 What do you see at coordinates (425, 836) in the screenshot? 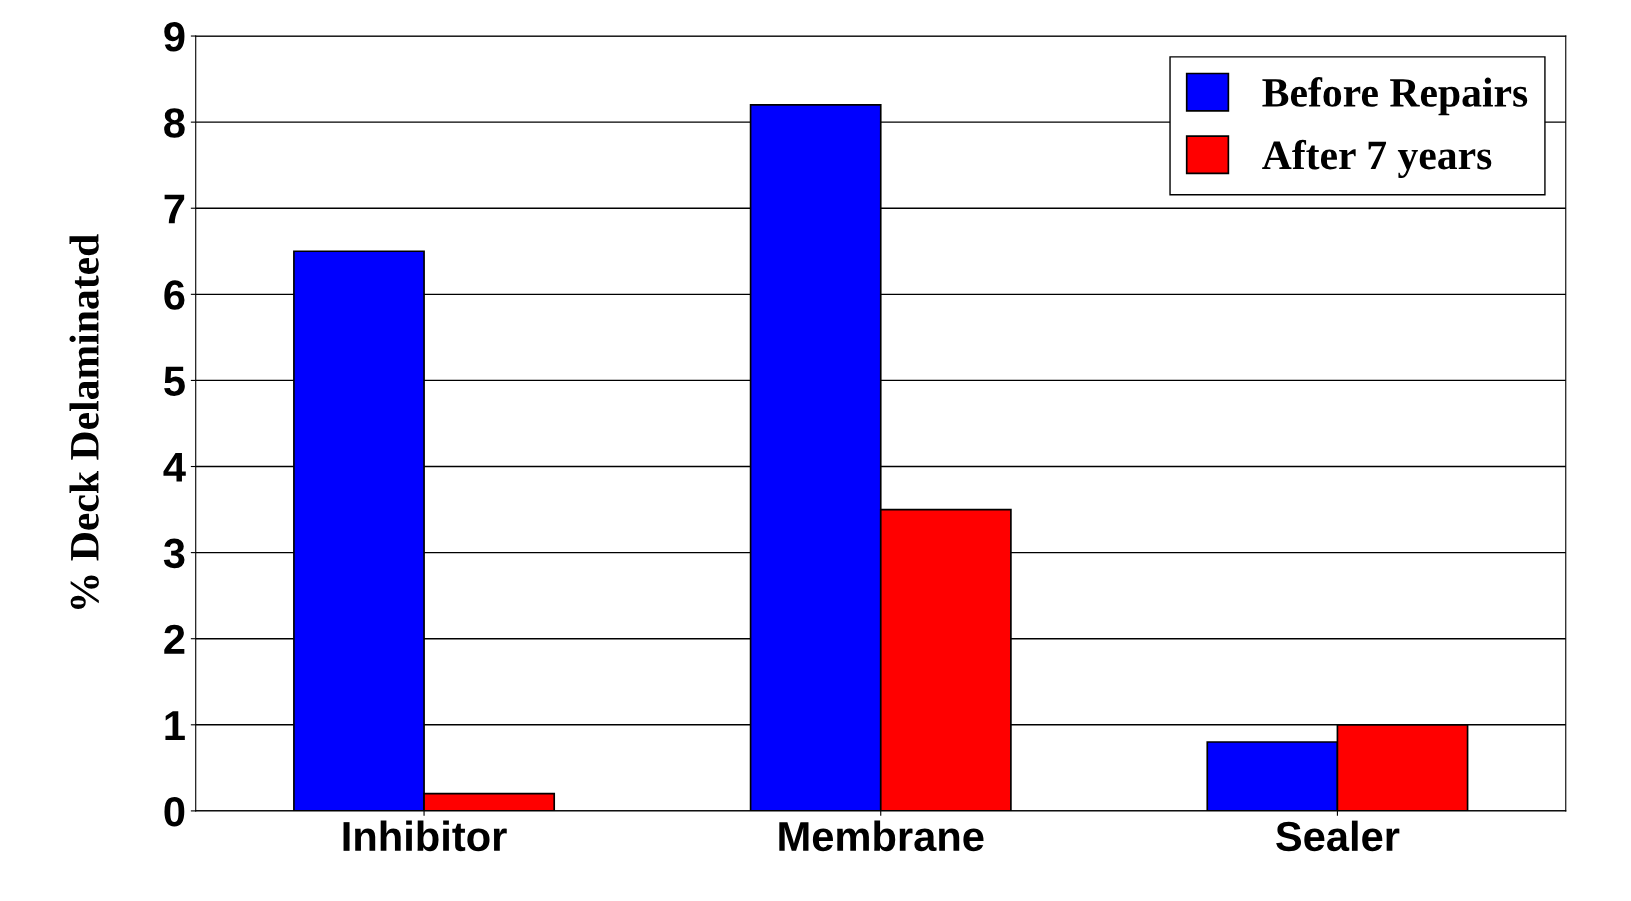
I see `x-tick-label: Inhibitor` at bounding box center [425, 836].